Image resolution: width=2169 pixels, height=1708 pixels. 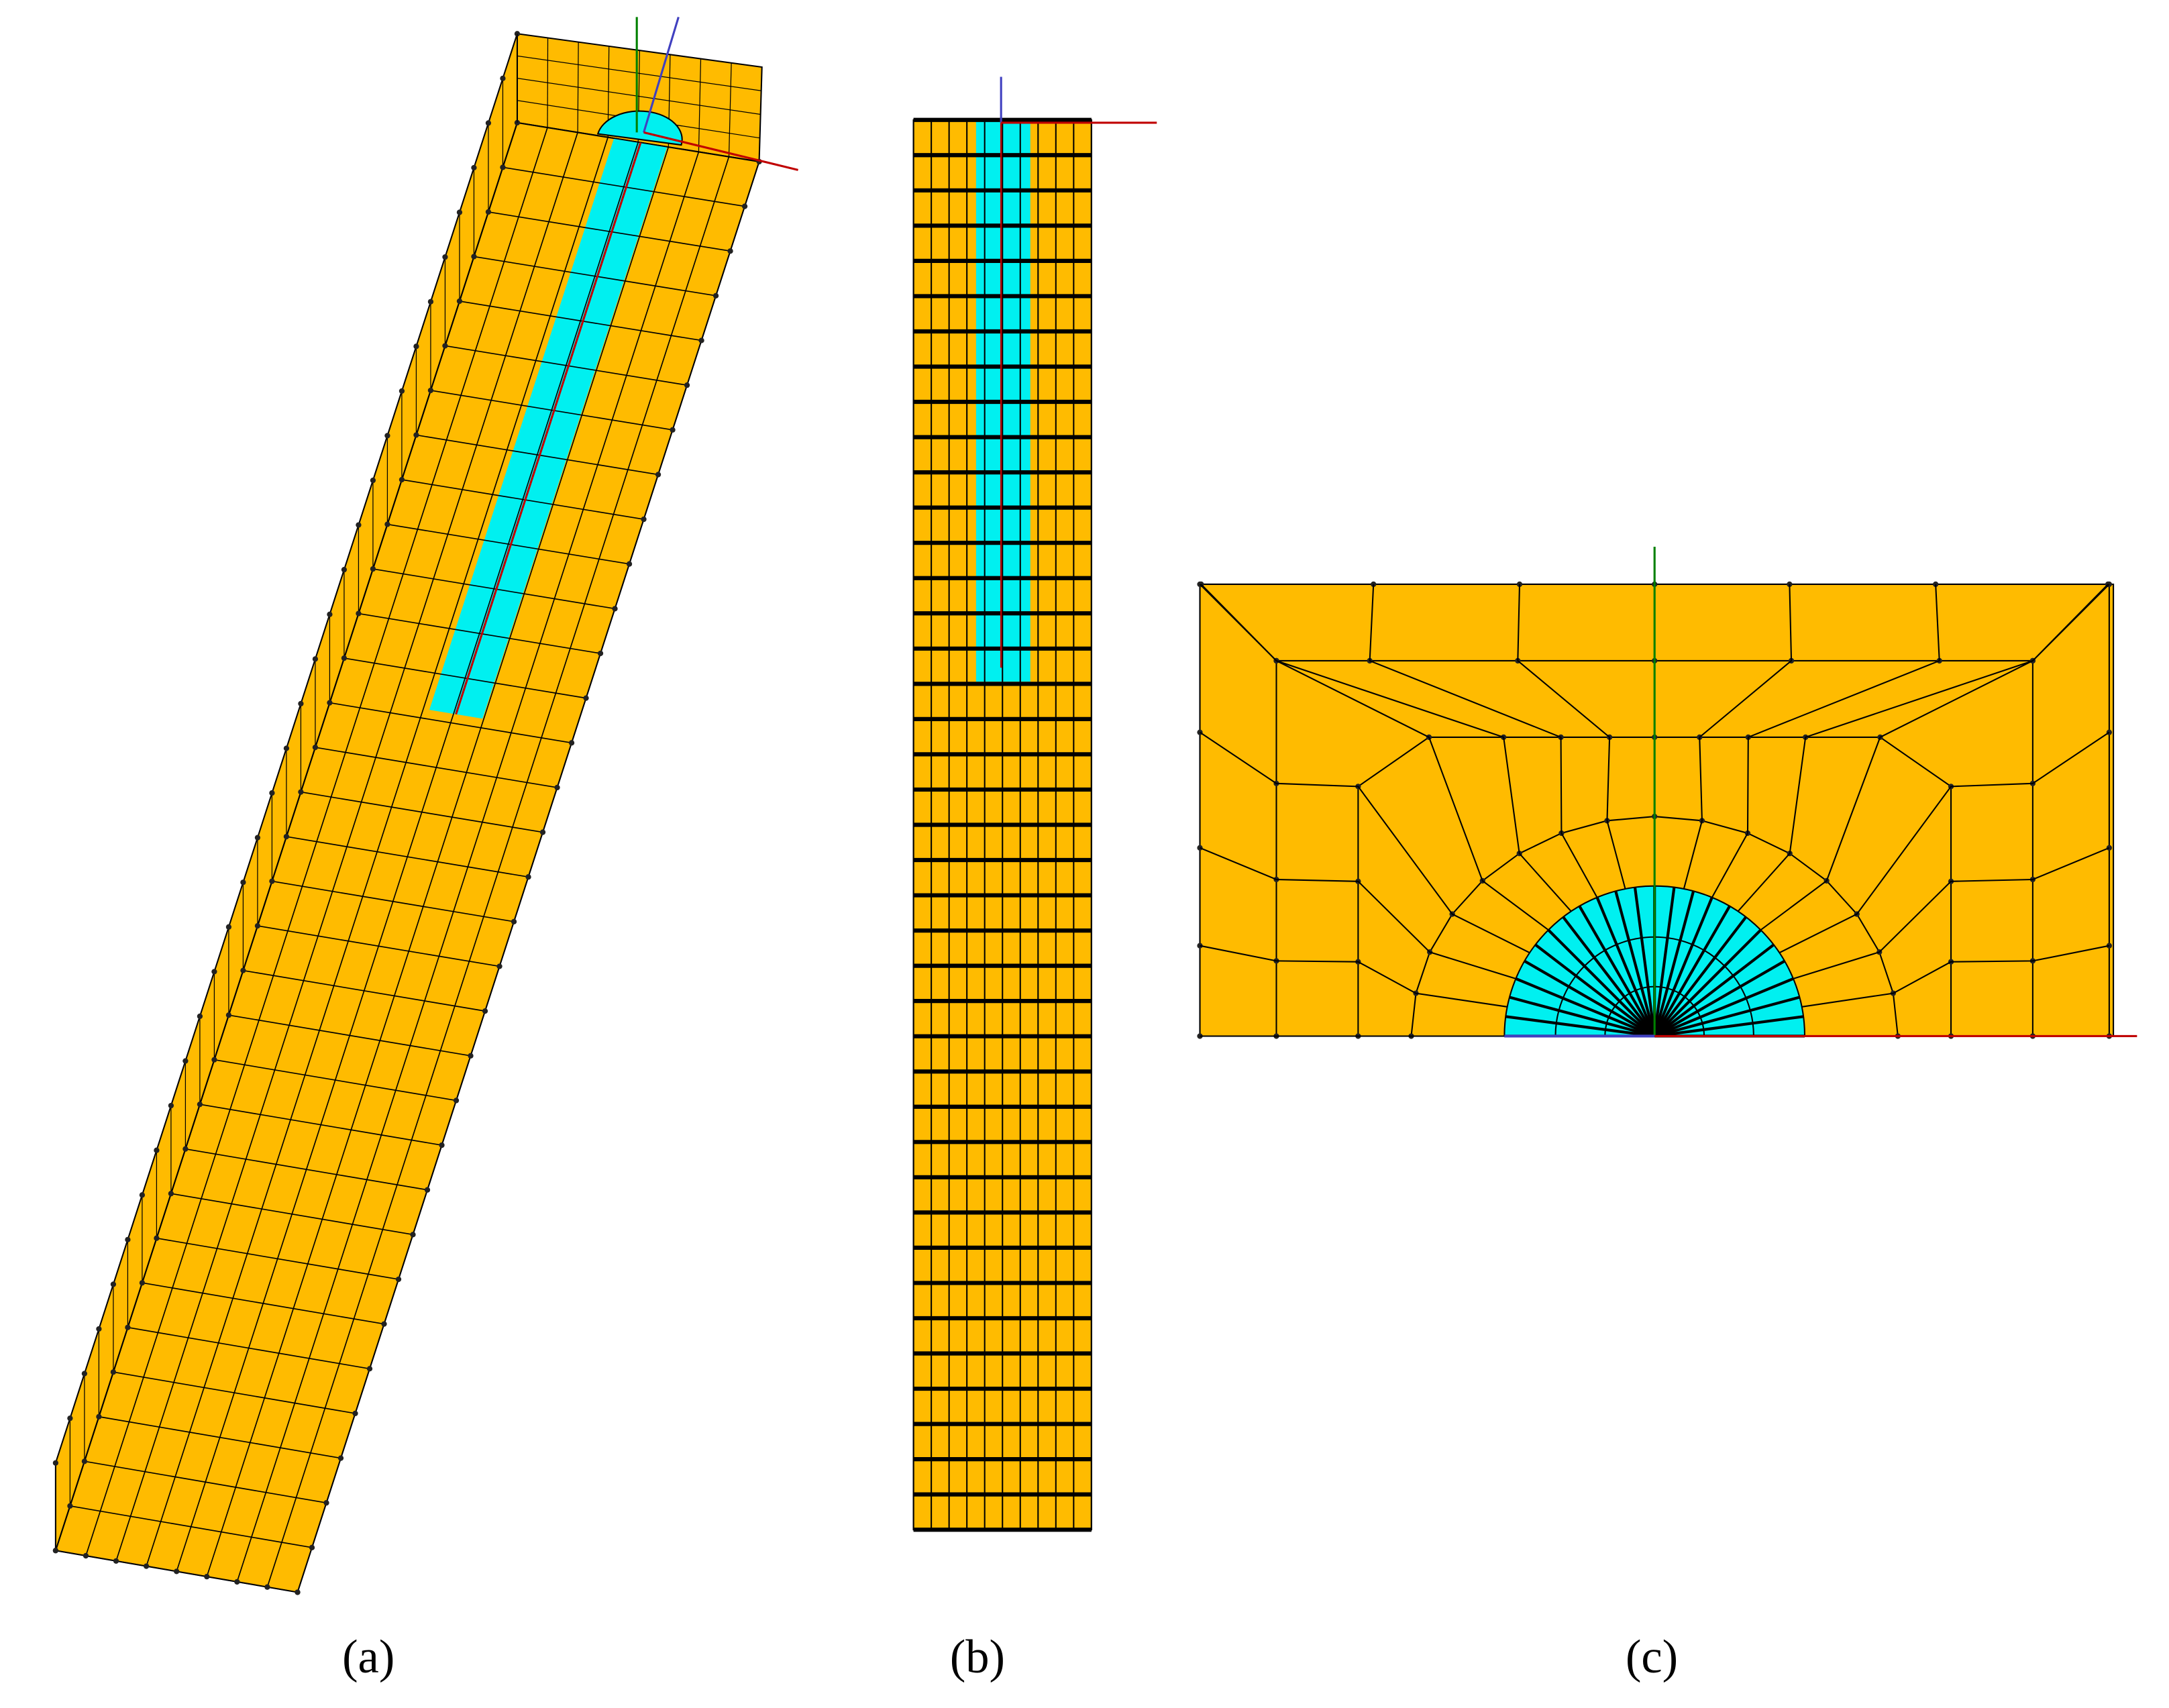 What do you see at coordinates (1034, 804) in the screenshot?
I see `mesh-side-view` at bounding box center [1034, 804].